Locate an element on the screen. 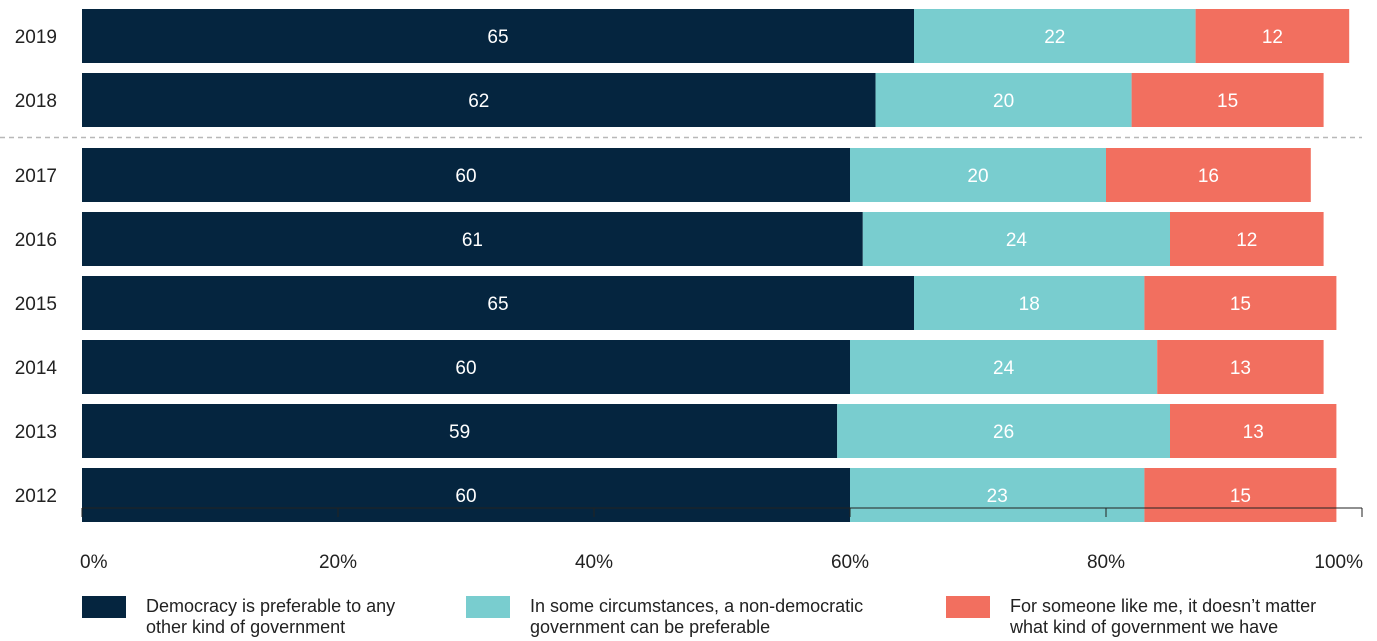  category-label-2012: 2012 is located at coordinates (36, 496).